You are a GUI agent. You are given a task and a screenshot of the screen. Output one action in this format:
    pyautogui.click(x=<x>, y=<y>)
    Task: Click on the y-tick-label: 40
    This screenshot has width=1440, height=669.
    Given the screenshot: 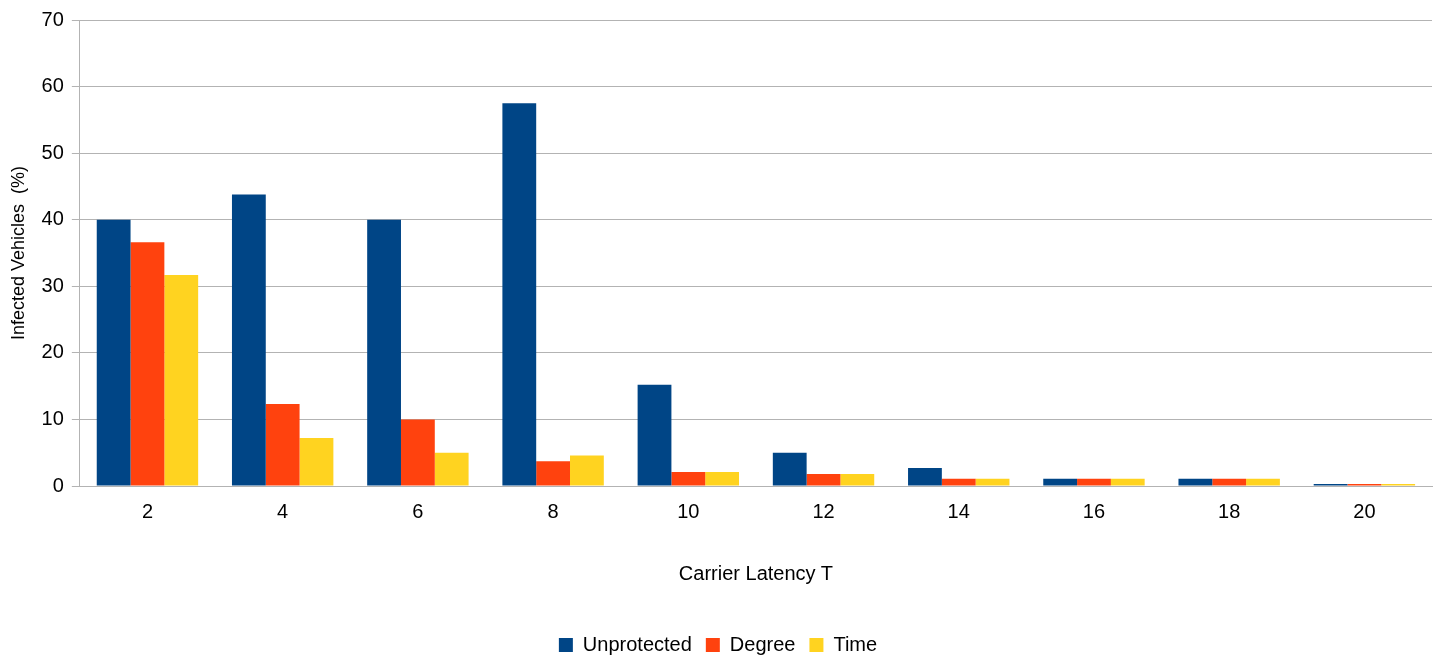 What is the action you would take?
    pyautogui.click(x=52, y=218)
    